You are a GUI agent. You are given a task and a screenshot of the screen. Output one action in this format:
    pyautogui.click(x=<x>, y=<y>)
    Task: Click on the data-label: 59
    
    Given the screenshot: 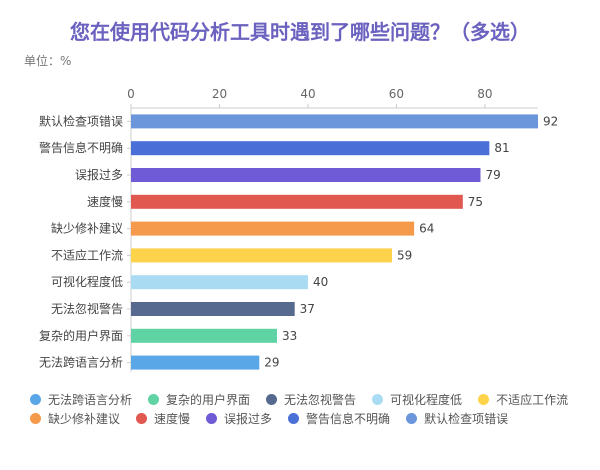 What is the action you would take?
    pyautogui.click(x=404, y=255)
    